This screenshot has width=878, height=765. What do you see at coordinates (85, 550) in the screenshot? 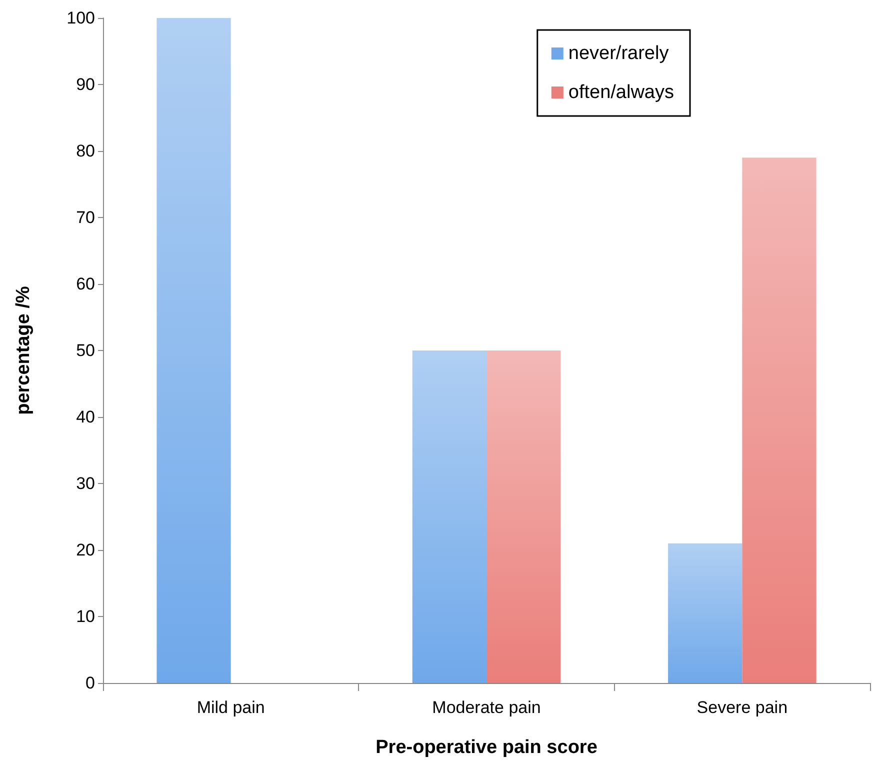
I see `y-tick-label: 20` at bounding box center [85, 550].